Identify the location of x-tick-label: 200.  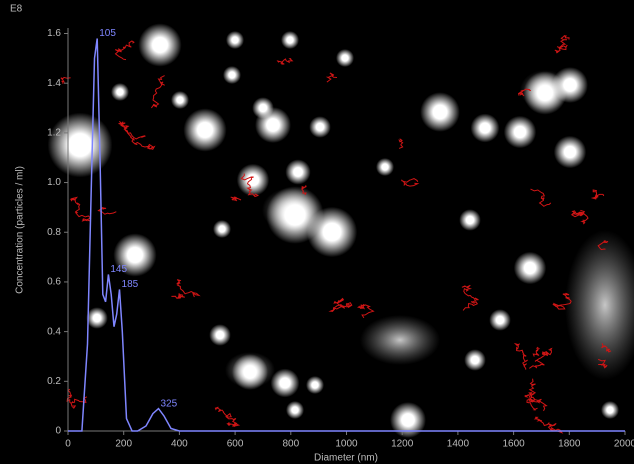
(123, 444).